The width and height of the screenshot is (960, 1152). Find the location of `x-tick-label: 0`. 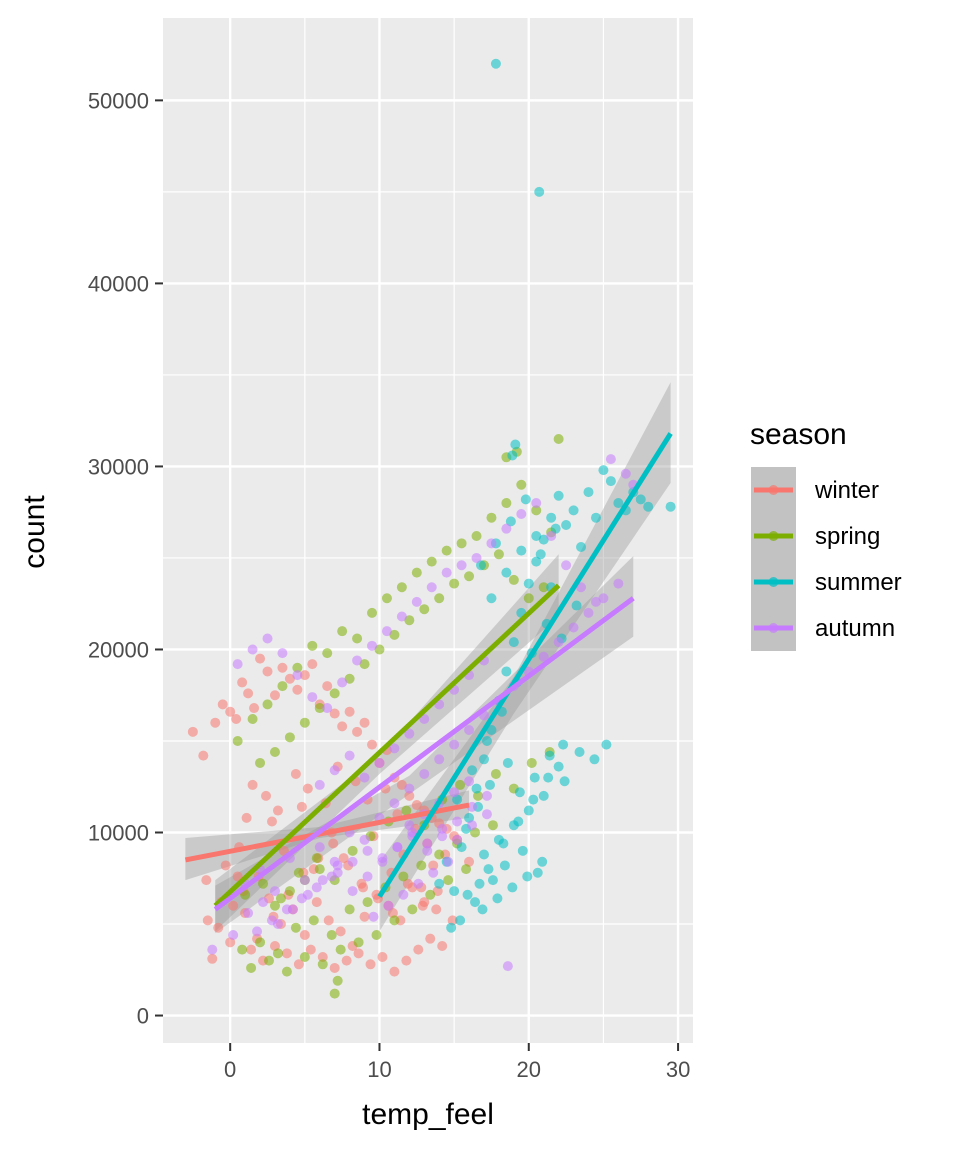

x-tick-label: 0 is located at coordinates (230, 1069).